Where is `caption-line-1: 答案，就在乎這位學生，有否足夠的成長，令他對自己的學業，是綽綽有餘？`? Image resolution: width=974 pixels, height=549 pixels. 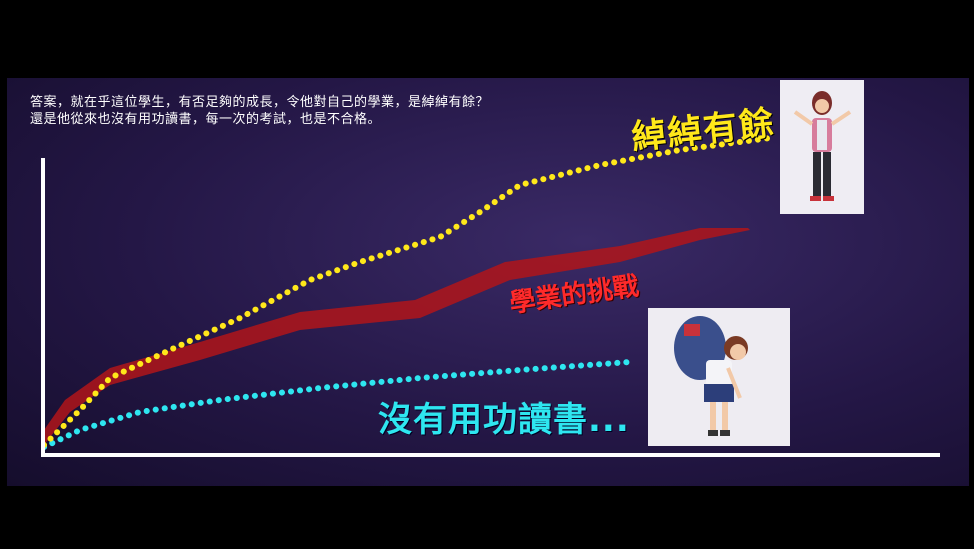 caption-line-1: 答案，就在乎這位學生，有否足夠的成長，令他對自己的學業，是綽綽有餘？ is located at coordinates (260, 102).